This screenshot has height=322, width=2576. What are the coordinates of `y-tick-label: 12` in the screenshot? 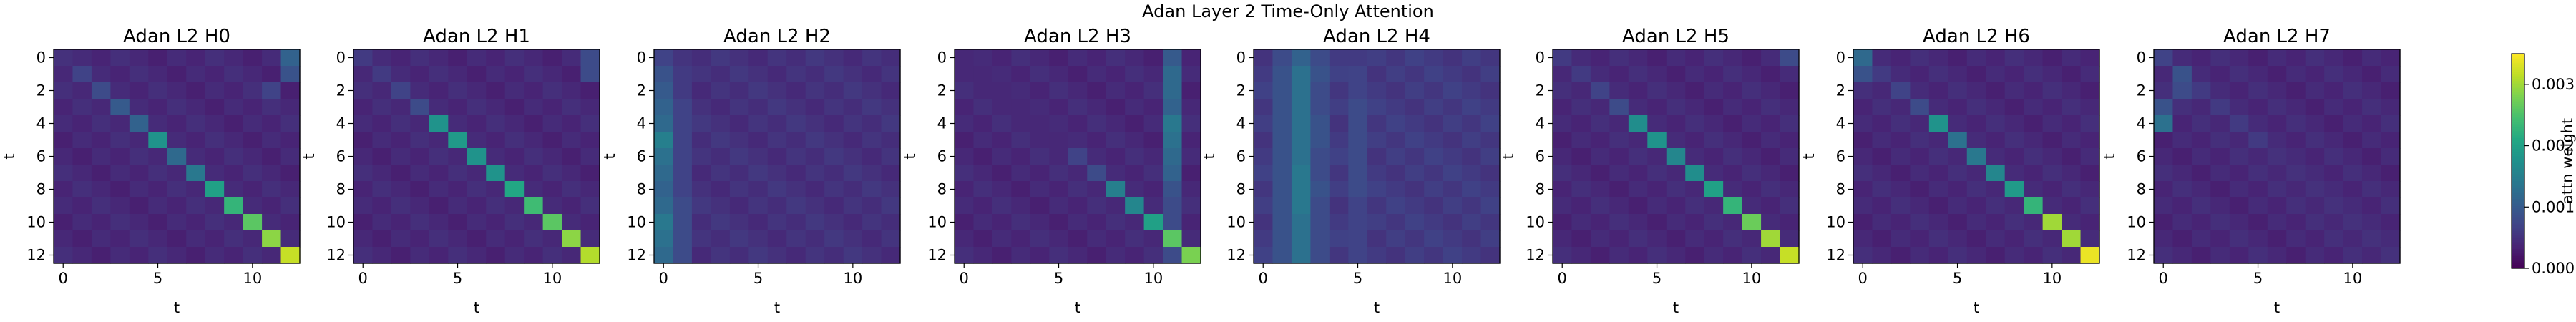 It's located at (336, 255).